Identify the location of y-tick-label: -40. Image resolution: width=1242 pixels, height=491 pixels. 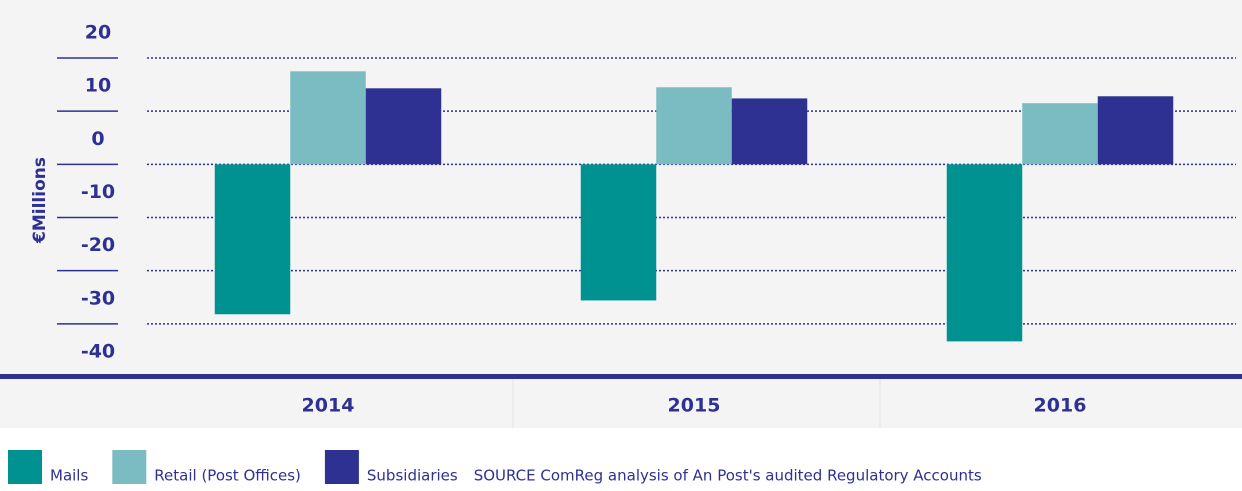
(98, 352).